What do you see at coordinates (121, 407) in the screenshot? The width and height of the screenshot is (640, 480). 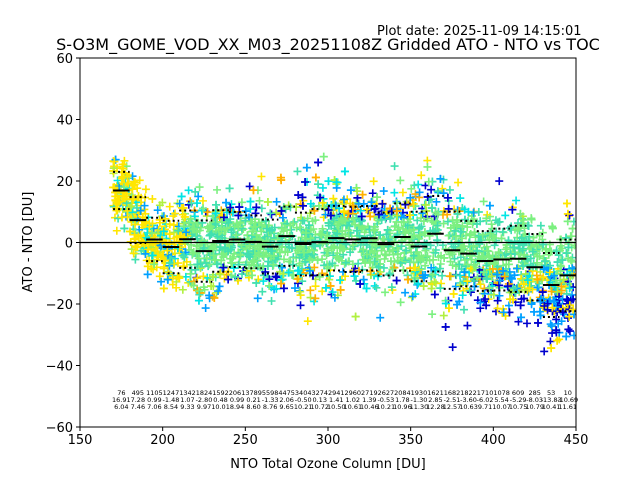 I see `bin-stdev-label: 6.04` at bounding box center [121, 407].